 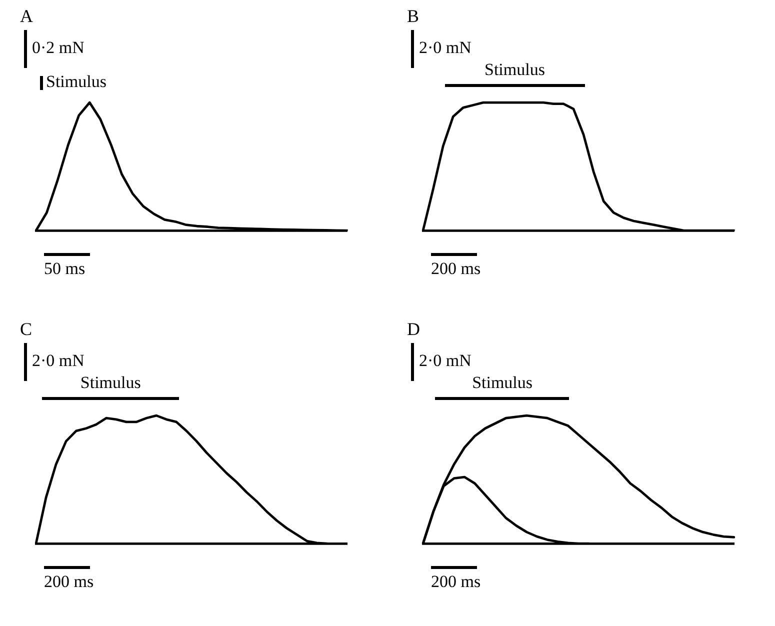 What do you see at coordinates (413, 16) in the screenshot?
I see `chart-title: B` at bounding box center [413, 16].